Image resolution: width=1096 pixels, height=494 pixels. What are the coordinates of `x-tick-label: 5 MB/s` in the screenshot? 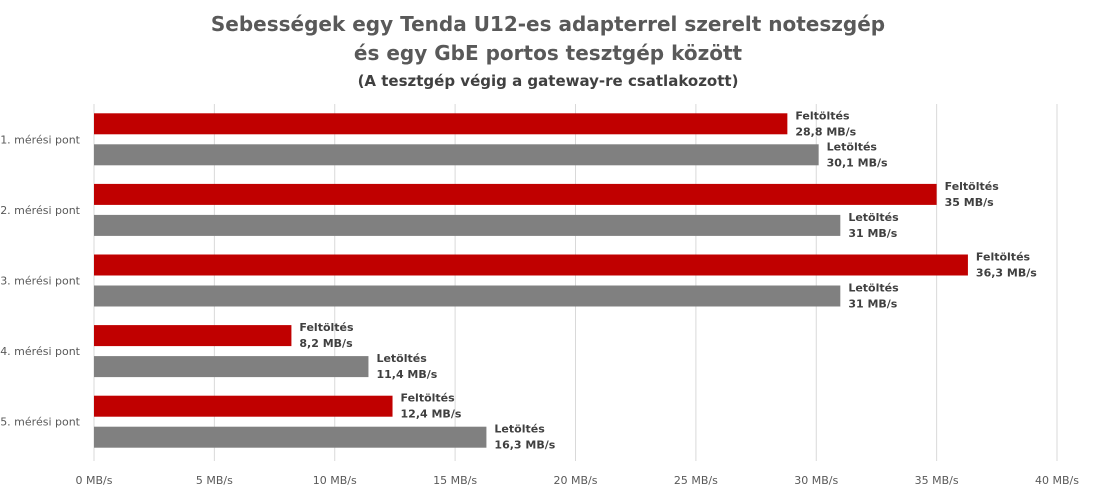 It's located at (214, 480).